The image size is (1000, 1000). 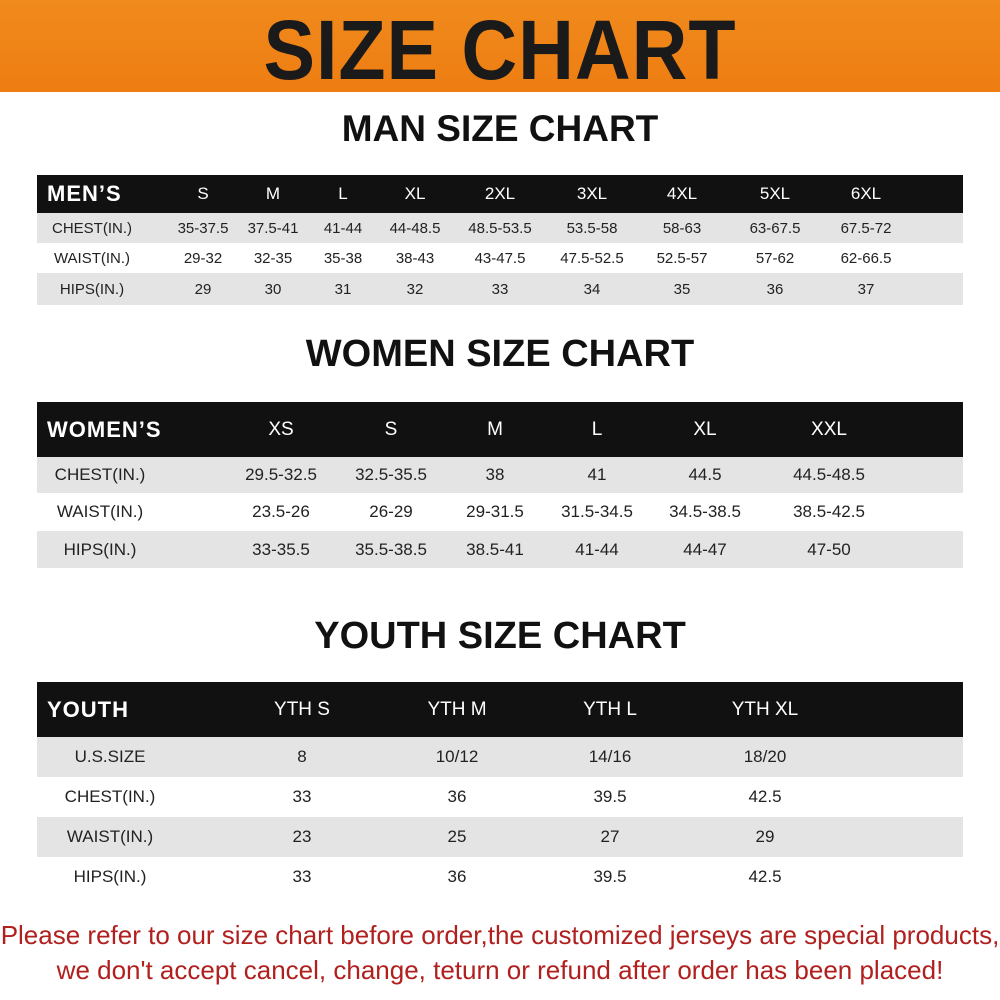 What do you see at coordinates (391, 549) in the screenshot?
I see `table-cell: 35.5-38.5` at bounding box center [391, 549].